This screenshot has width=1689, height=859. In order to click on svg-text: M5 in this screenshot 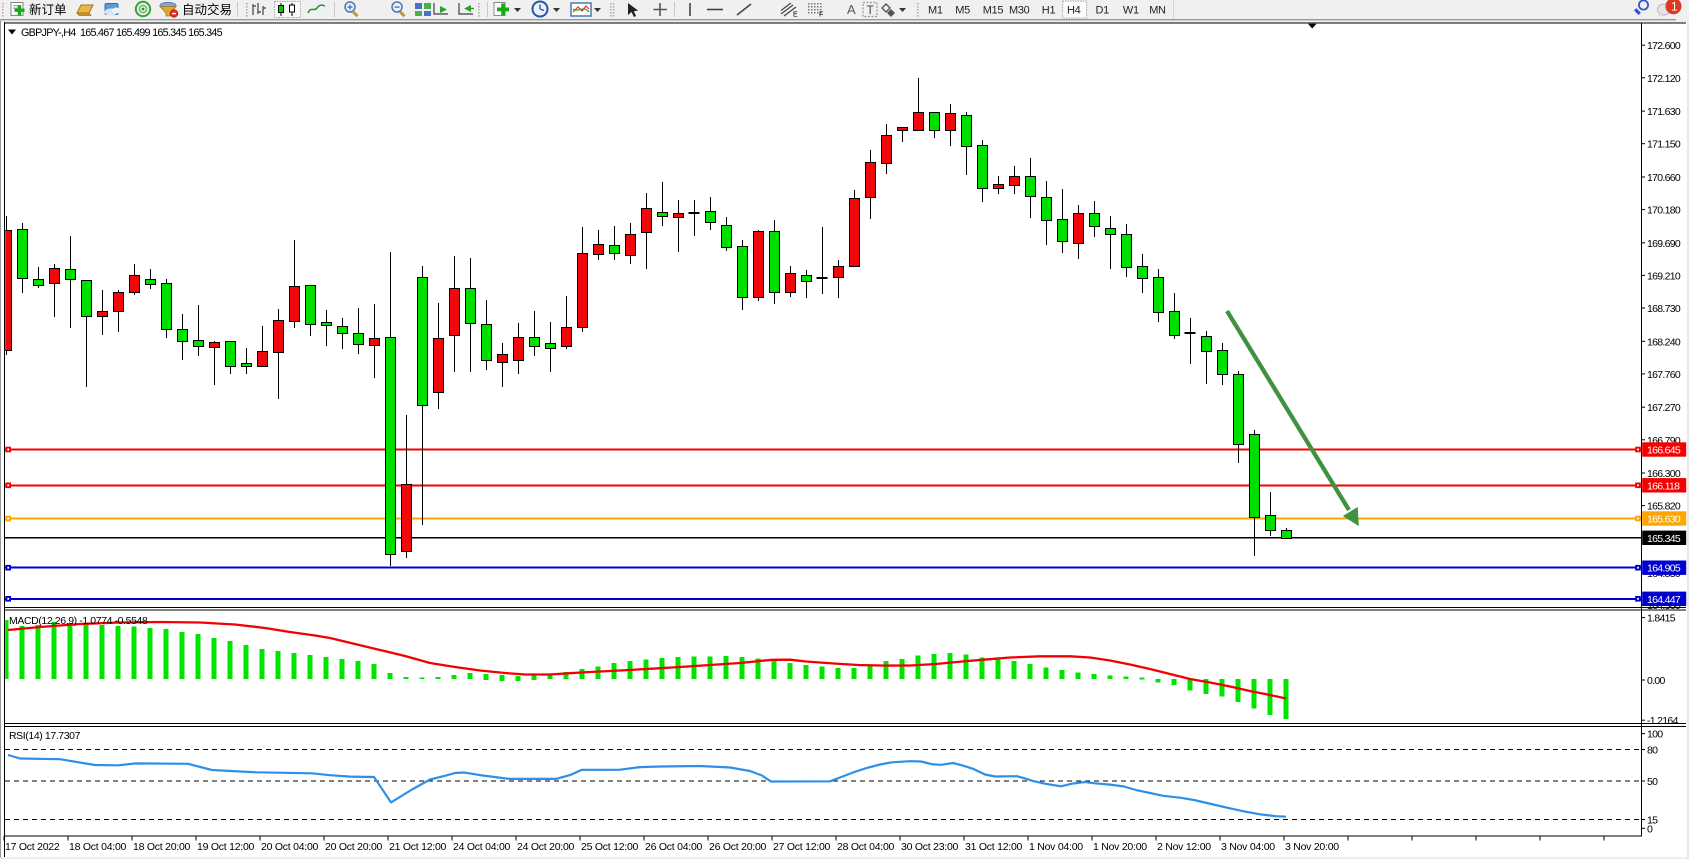, I will do `click(962, 11)`.